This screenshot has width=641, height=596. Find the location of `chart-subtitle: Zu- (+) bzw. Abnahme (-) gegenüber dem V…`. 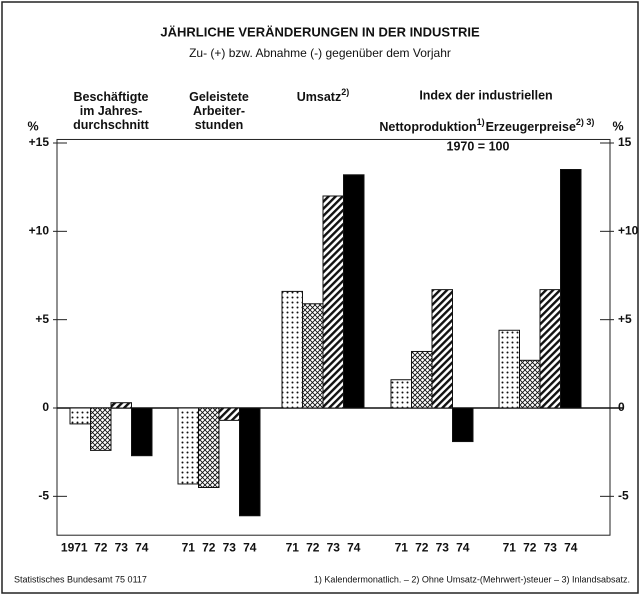

chart-subtitle: Zu- (+) bzw. Abnahme (-) gegenüber dem V… is located at coordinates (320, 53).